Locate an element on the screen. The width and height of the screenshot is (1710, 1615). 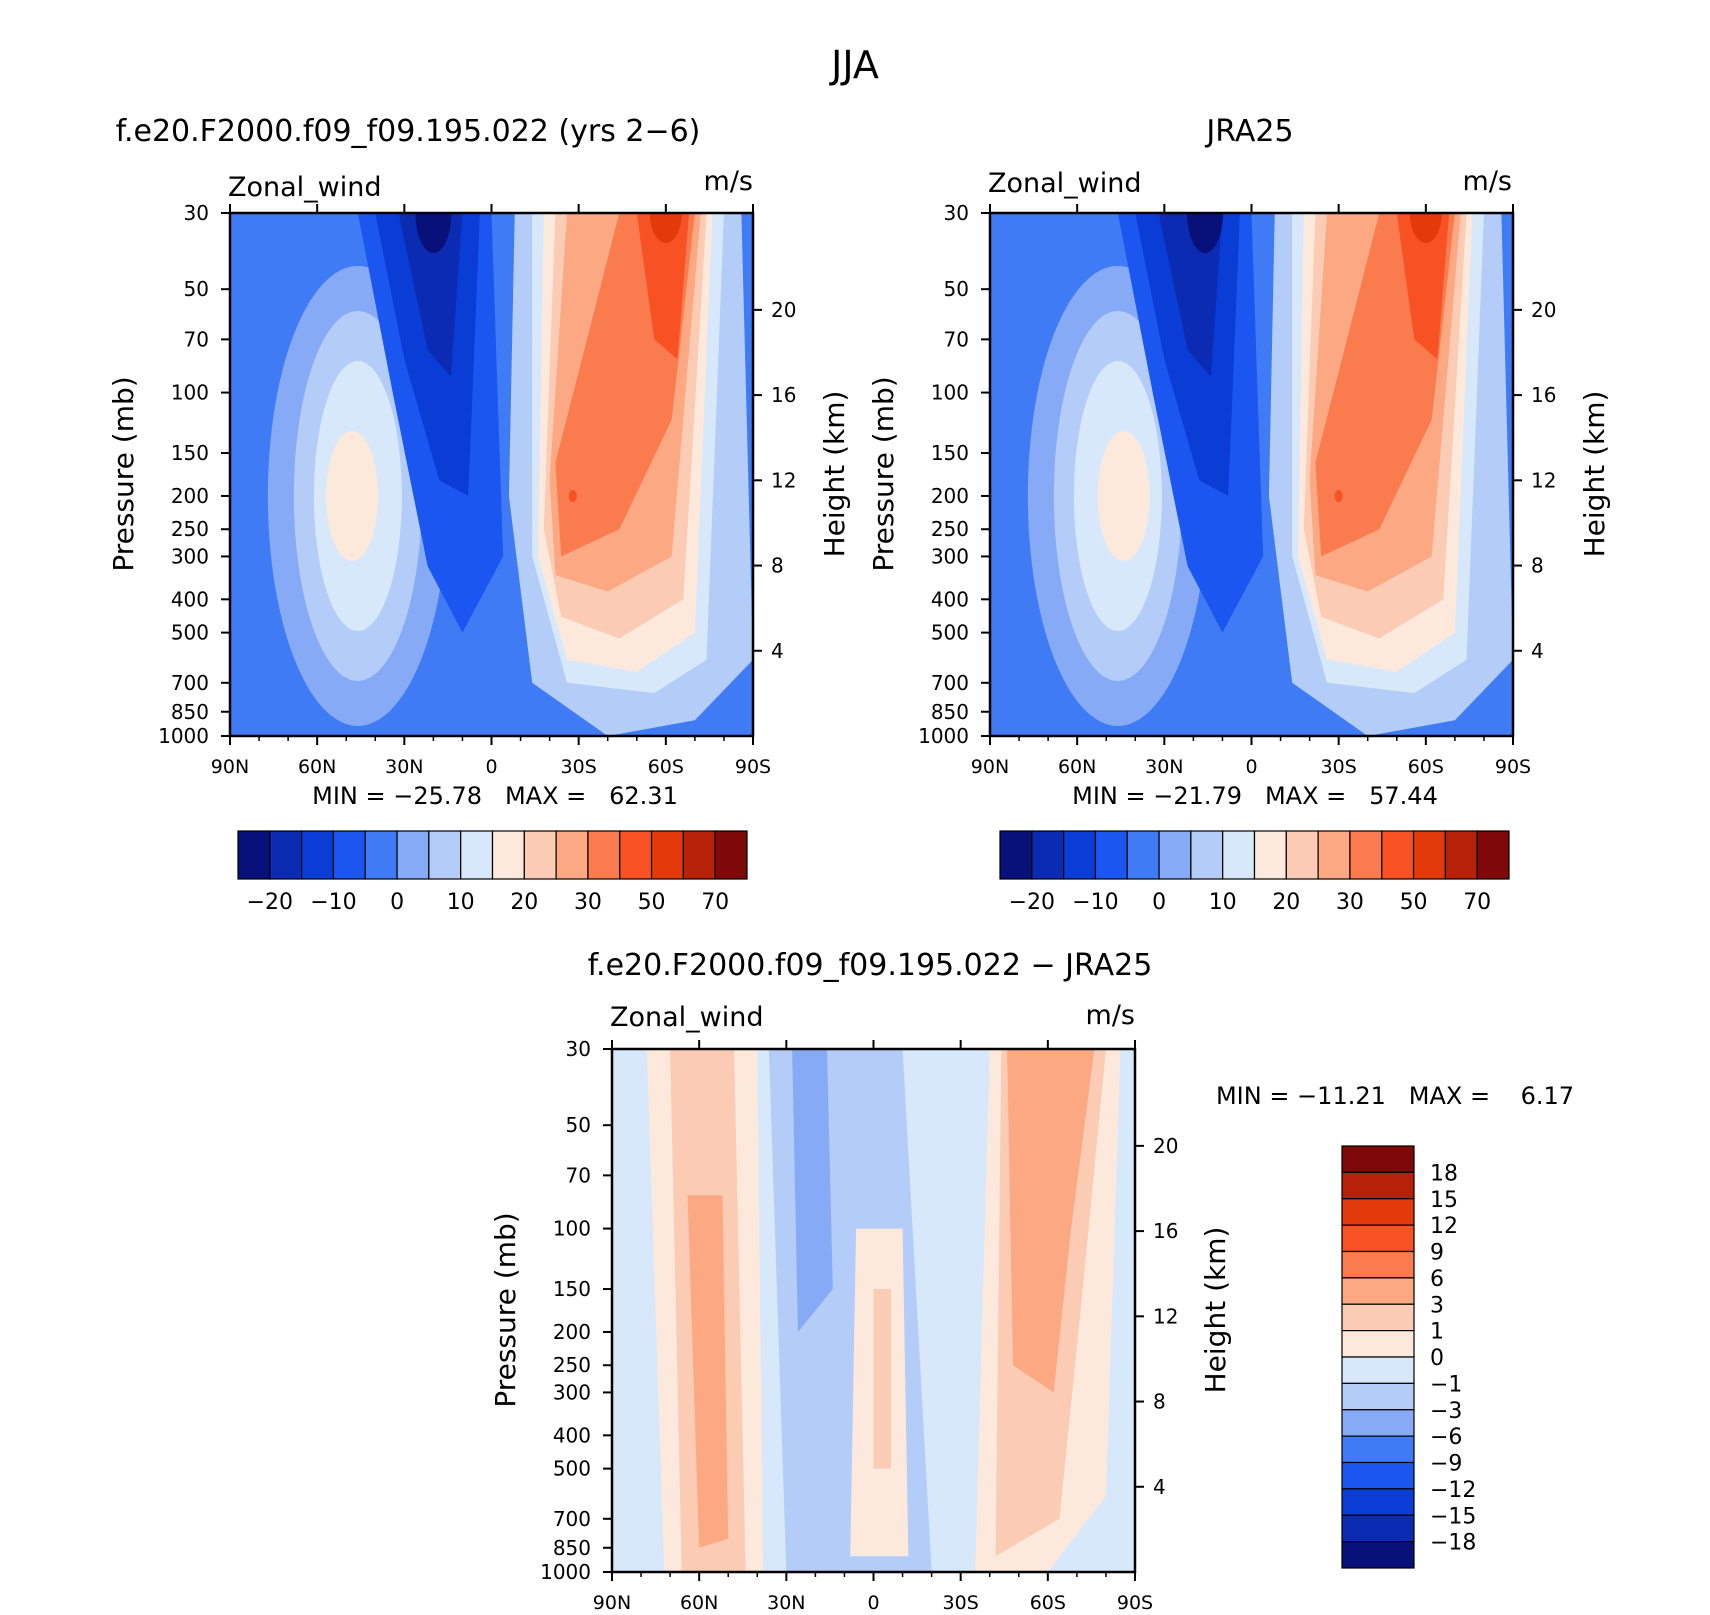
colorbar-label: −9 is located at coordinates (1446, 1464).